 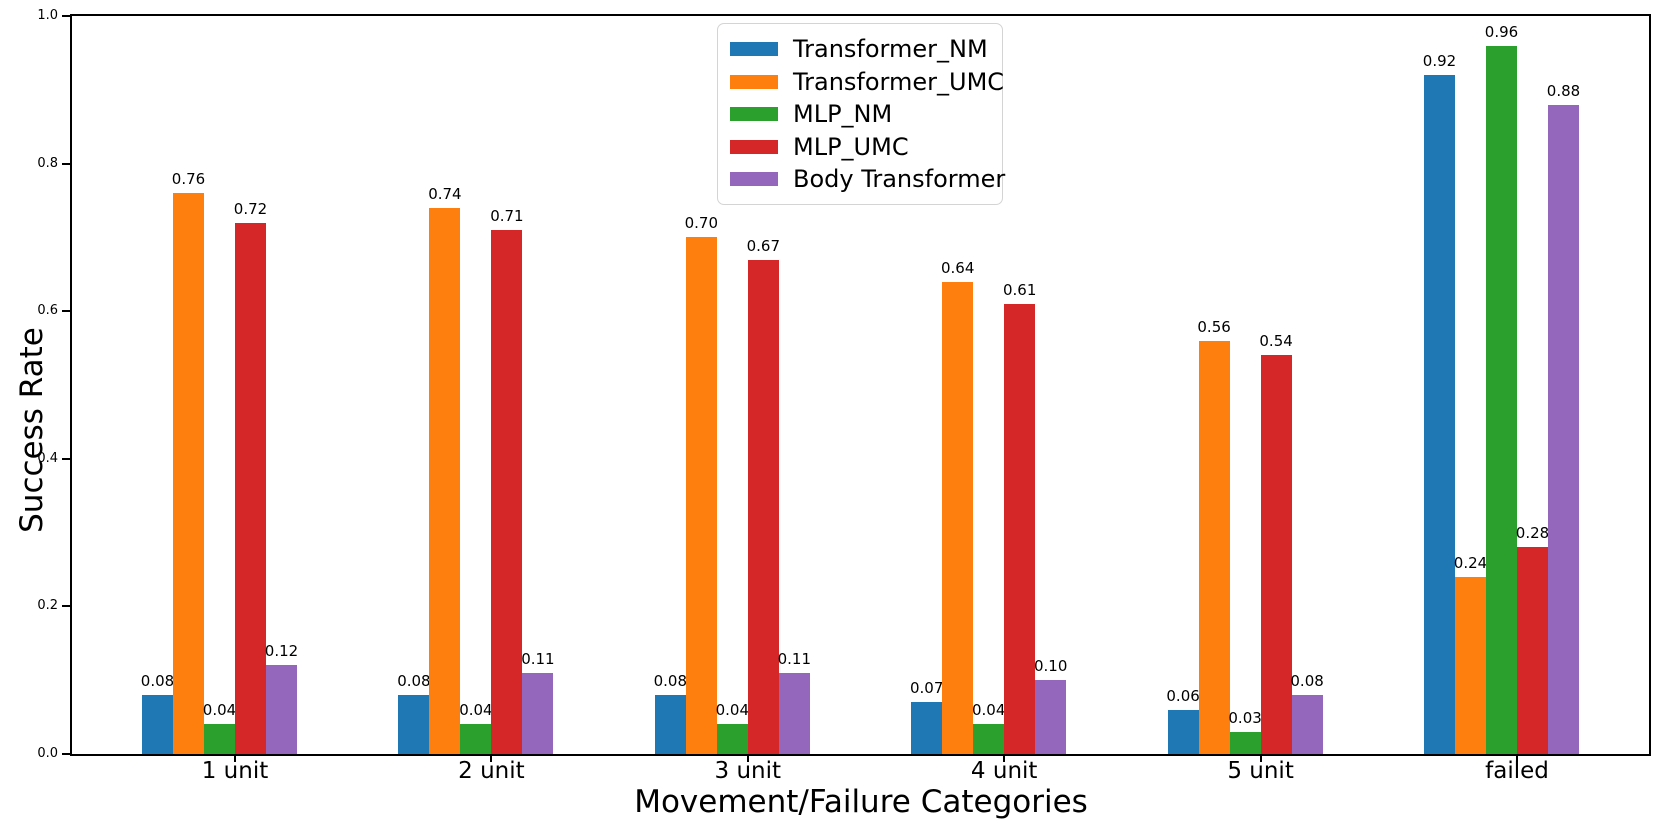 What do you see at coordinates (1470, 562) in the screenshot?
I see `bar-value-label: 0.24` at bounding box center [1470, 562].